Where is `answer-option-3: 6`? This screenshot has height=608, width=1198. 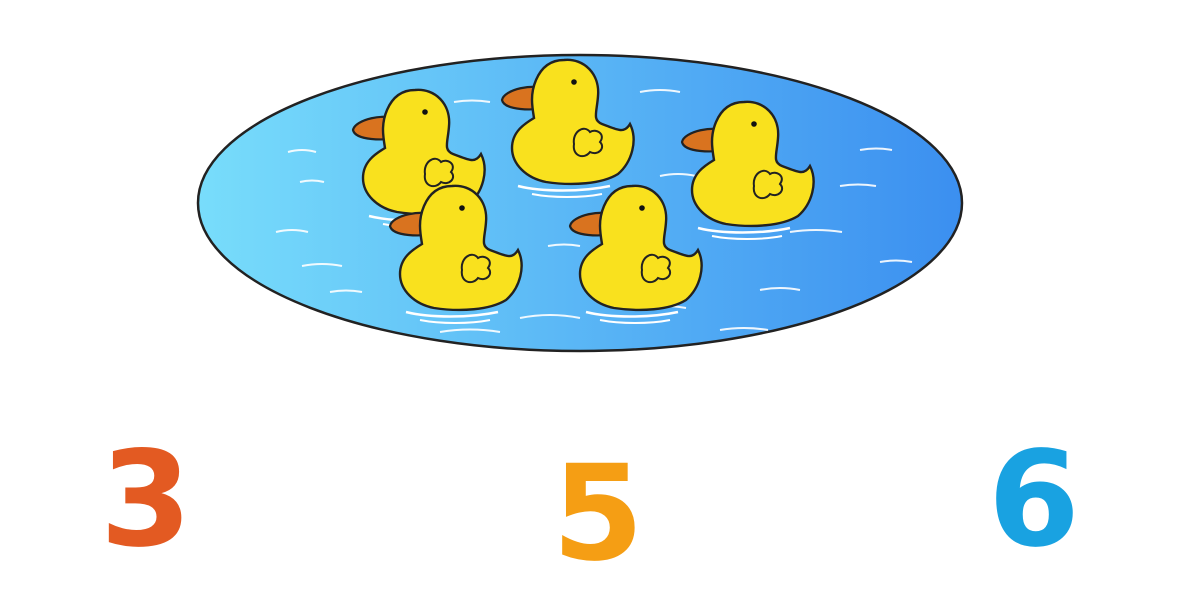
answer-option-3: 6 is located at coordinates (1034, 500).